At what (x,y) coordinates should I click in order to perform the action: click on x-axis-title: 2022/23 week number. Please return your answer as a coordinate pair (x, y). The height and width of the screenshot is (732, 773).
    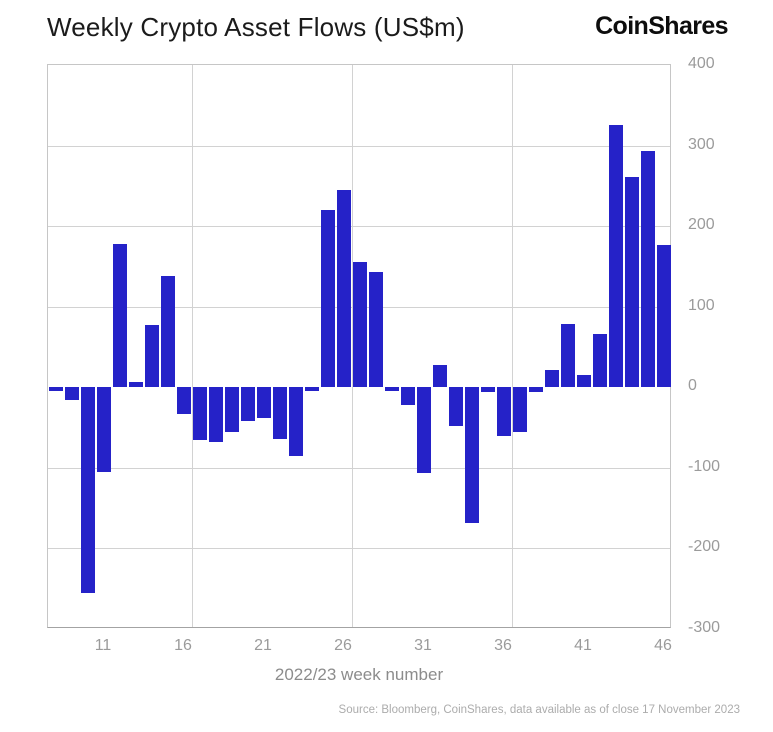
    Looking at the image, I should click on (359, 674).